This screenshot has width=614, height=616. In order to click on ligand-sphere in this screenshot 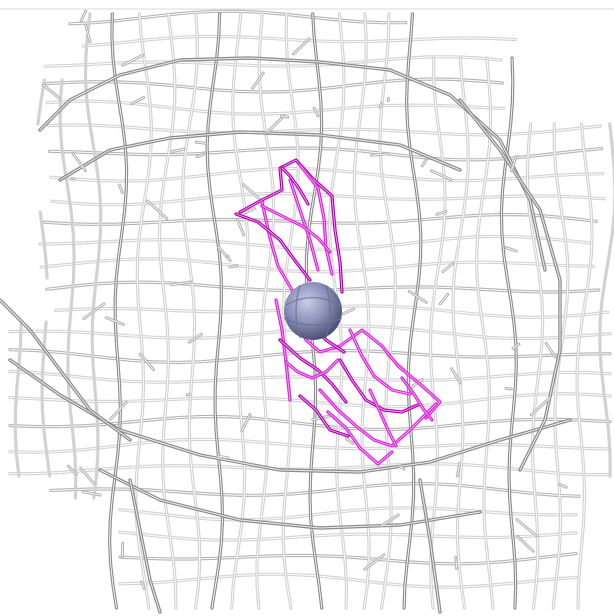, I will do `click(313, 311)`.